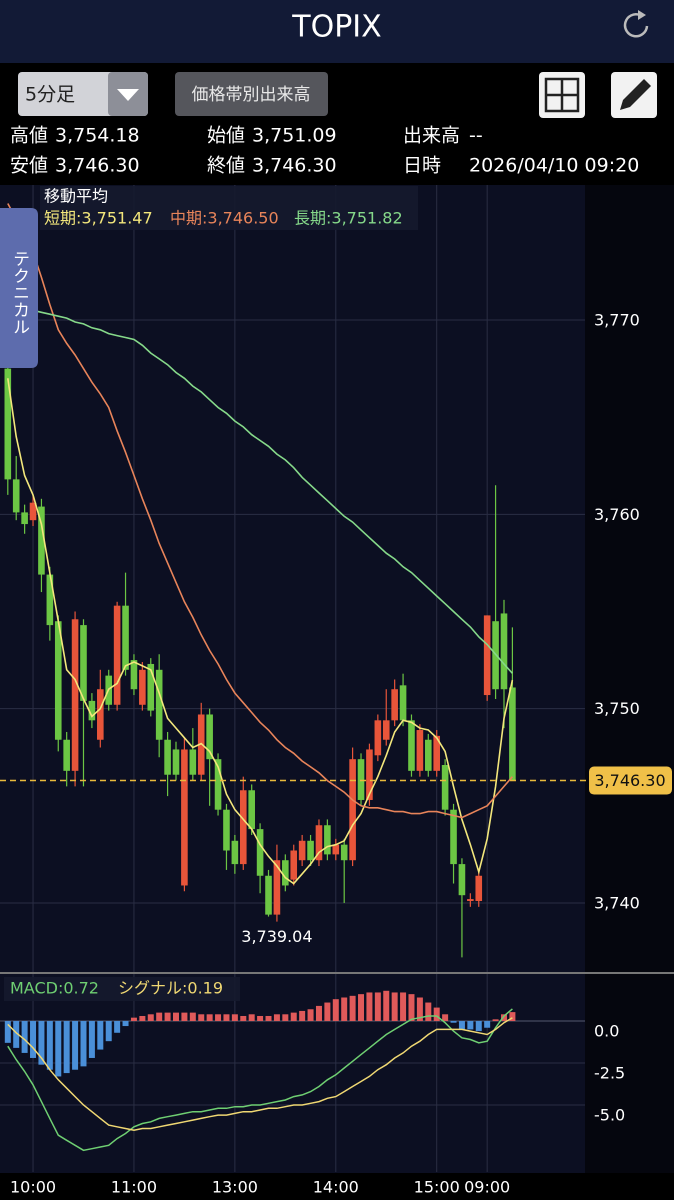  Describe the element at coordinates (224, 218) in the screenshot. I see `legend-entry: 中期:3,746.50` at that location.